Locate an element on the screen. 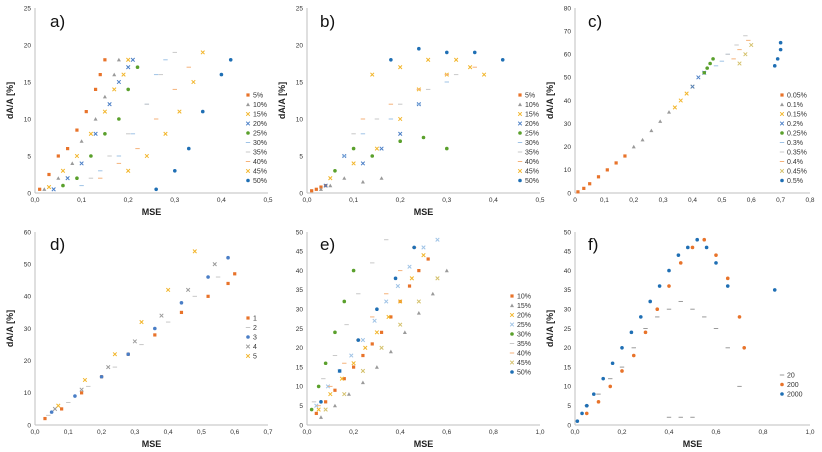 Image resolution: width=822 pixels, height=452 pixels. legend-label: 45% is located at coordinates (532, 172).